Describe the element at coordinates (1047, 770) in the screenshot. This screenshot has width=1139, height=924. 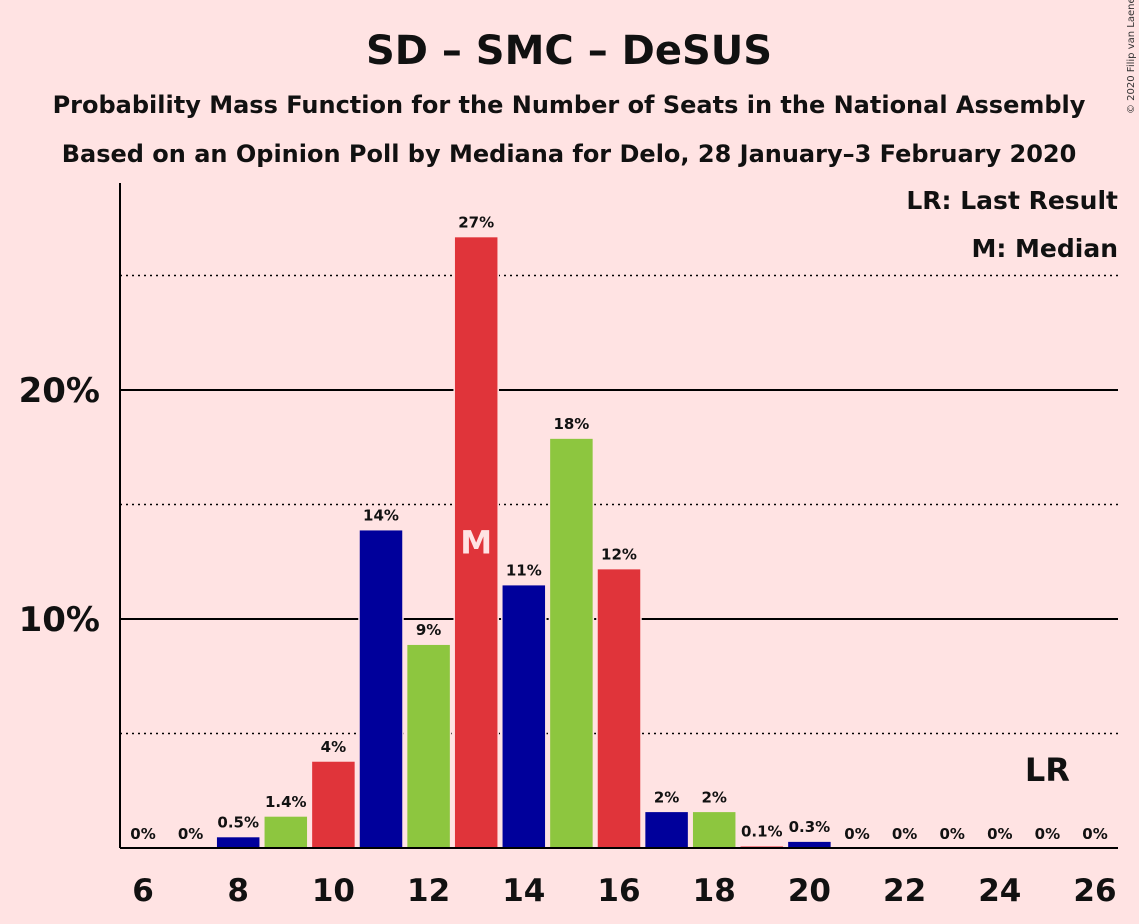
I see `last-result-marker: LR` at that location.